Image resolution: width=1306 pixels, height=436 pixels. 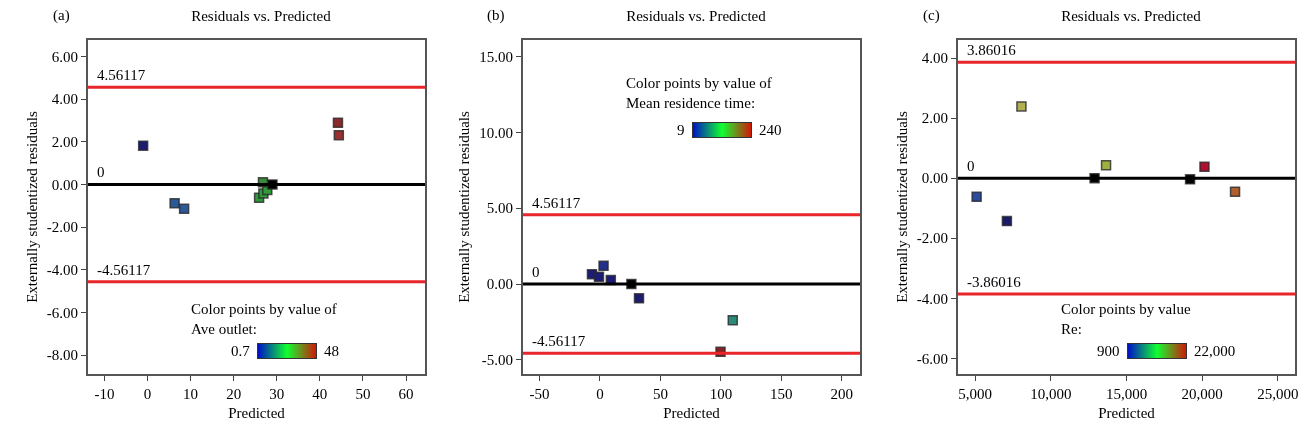 What do you see at coordinates (496, 132) in the screenshot?
I see `y-tick-label: 10.00` at bounding box center [496, 132].